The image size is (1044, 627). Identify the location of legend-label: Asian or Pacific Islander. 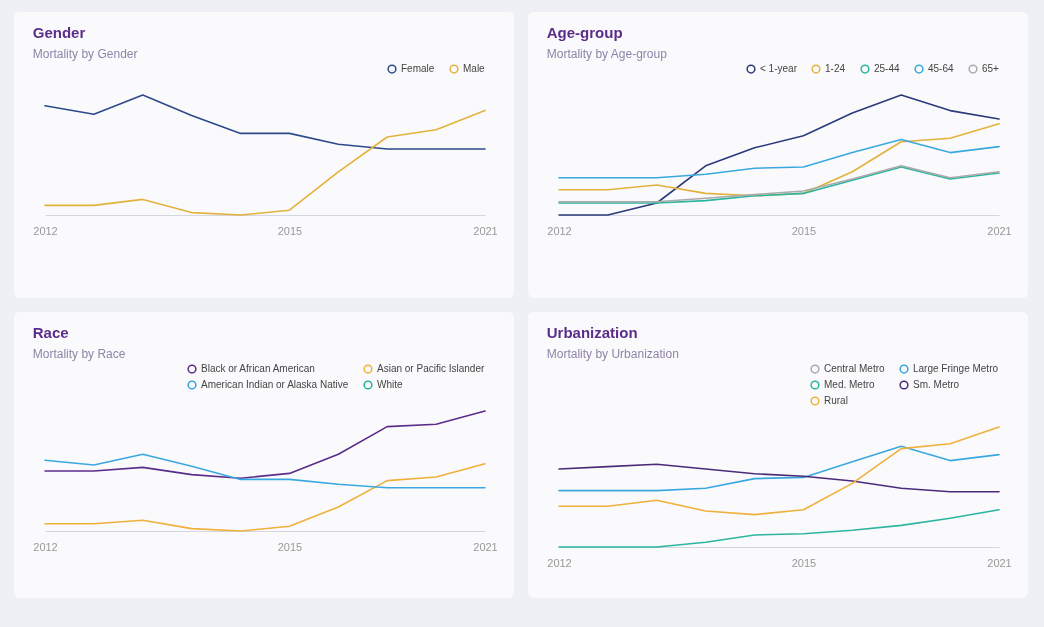
(431, 369).